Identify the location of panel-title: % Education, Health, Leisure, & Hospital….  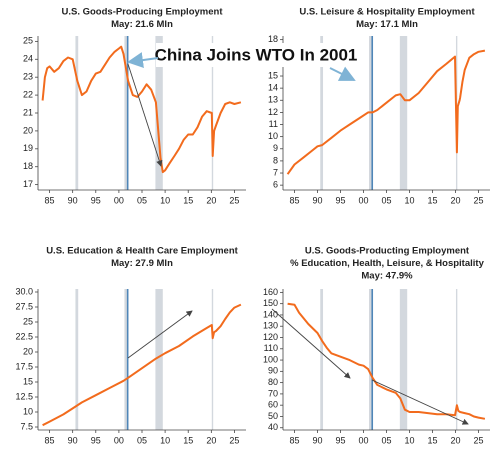
(387, 263).